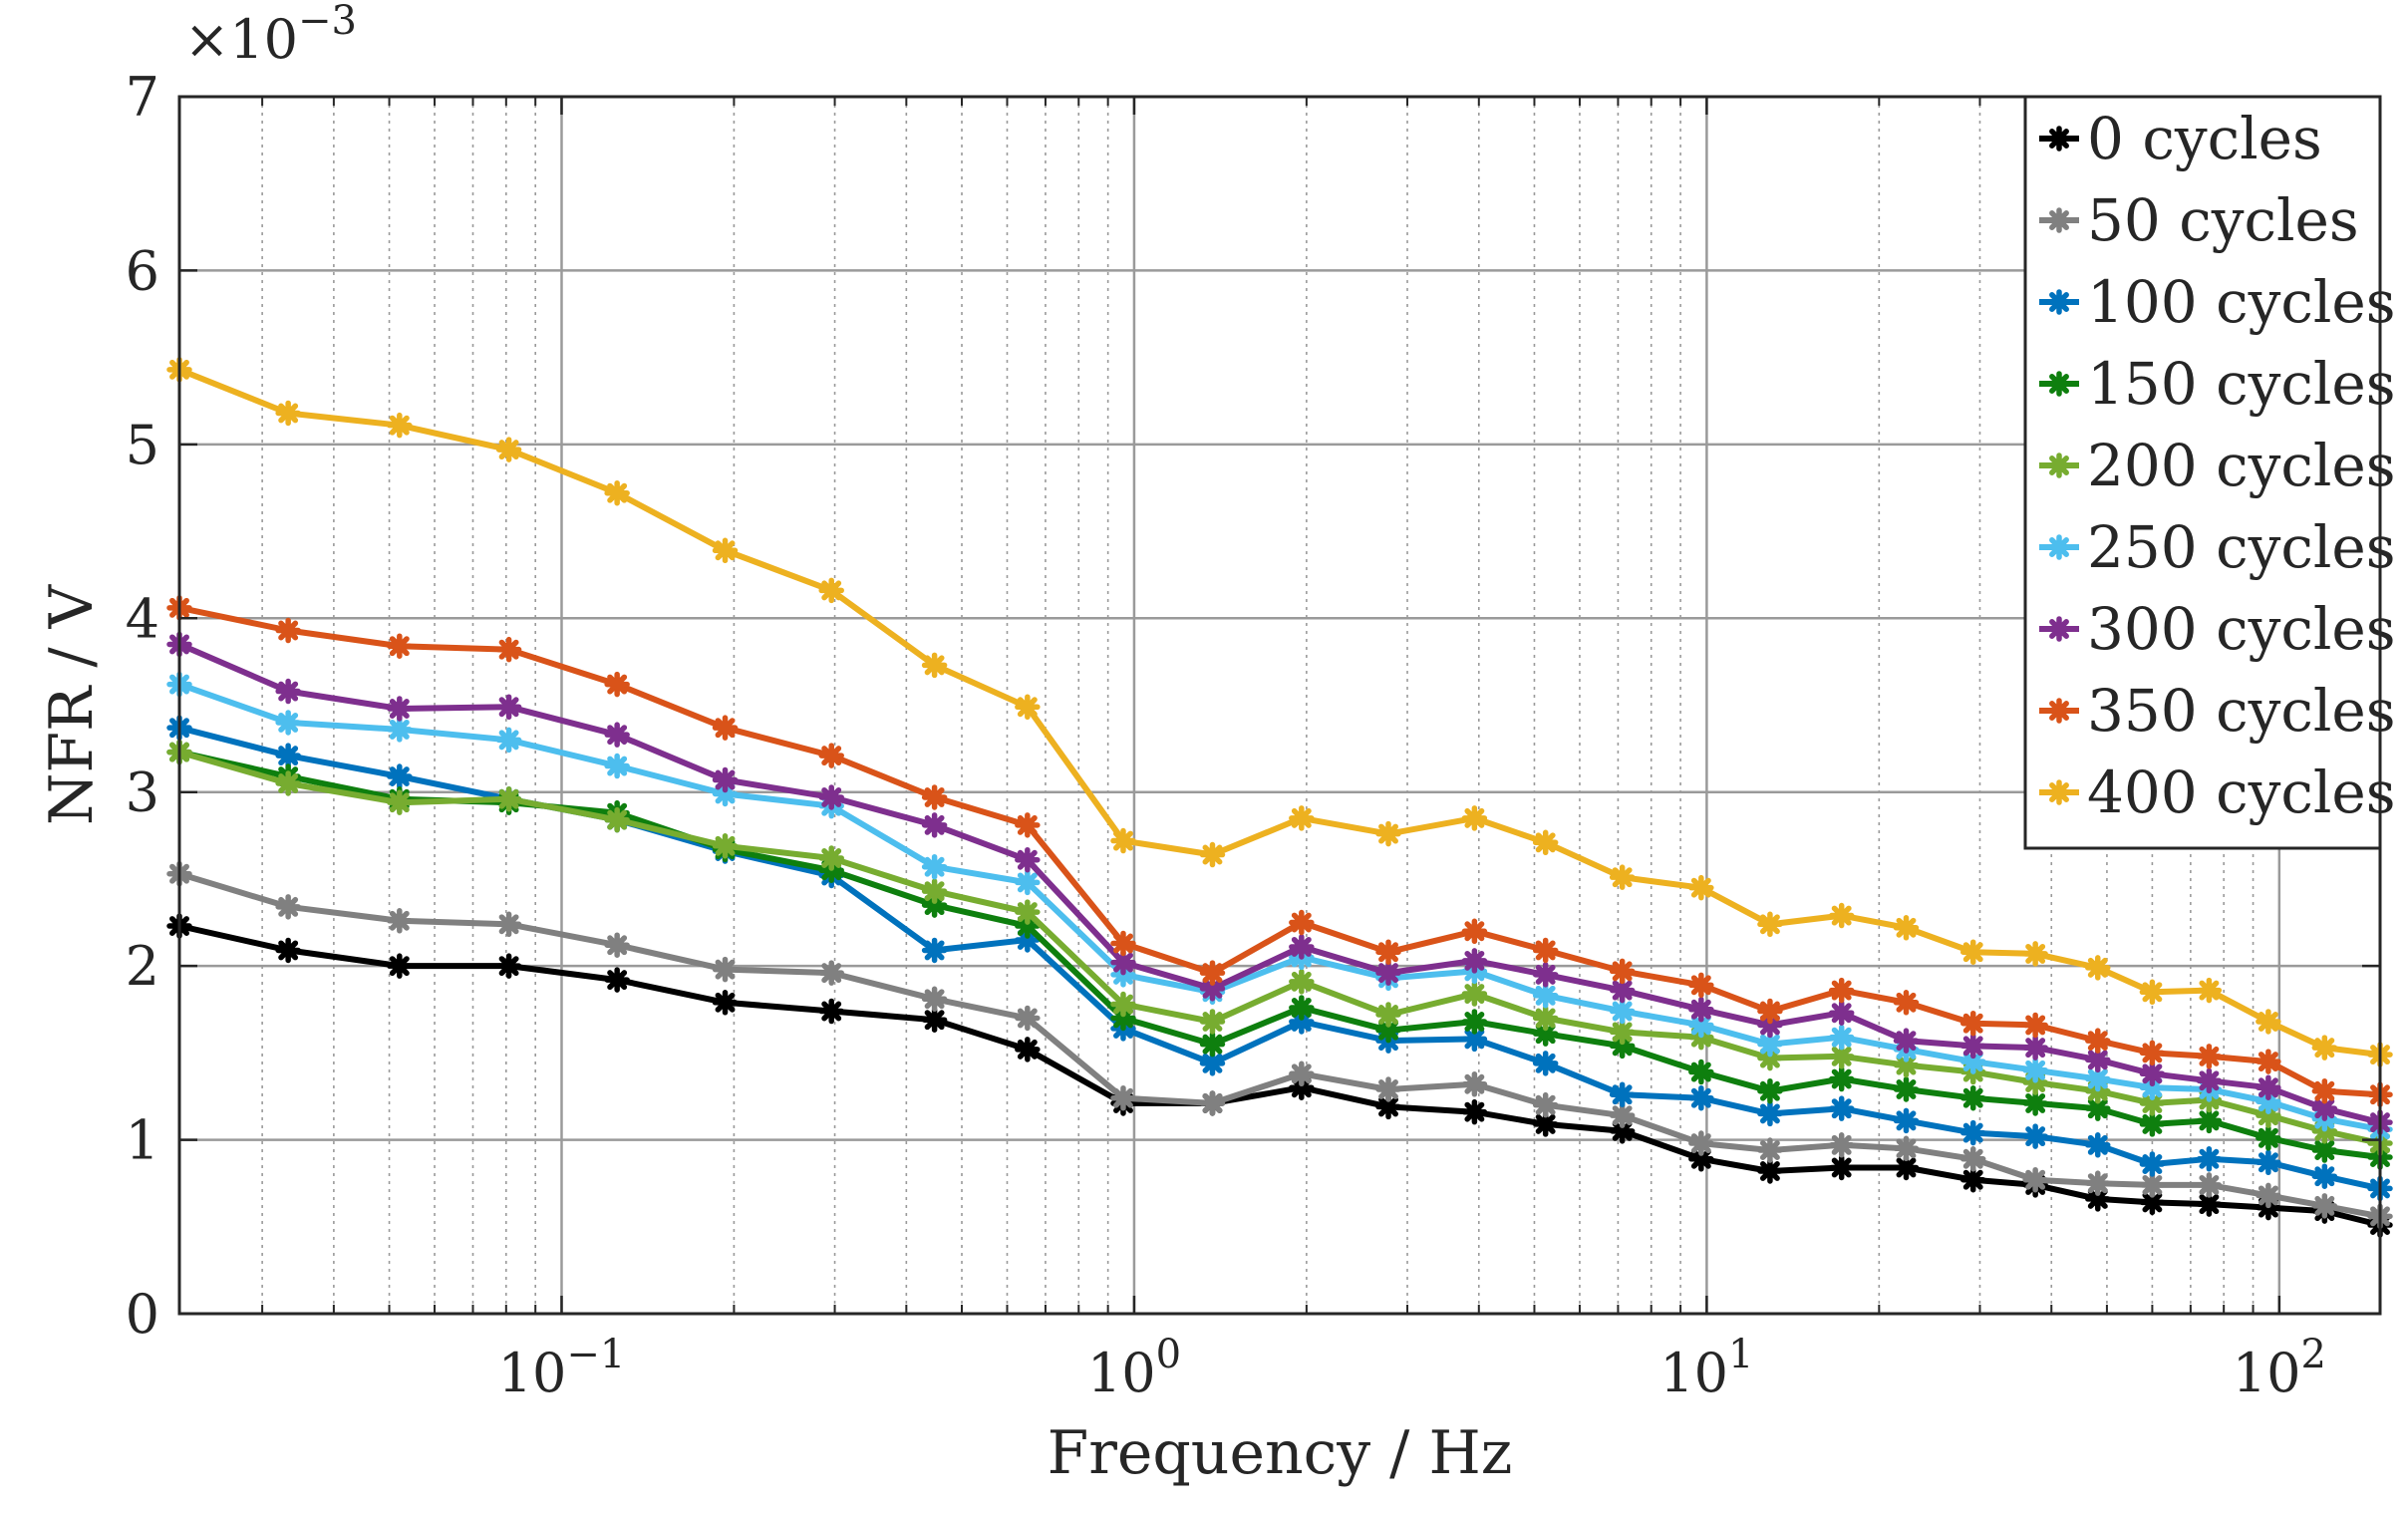 This screenshot has height=1515, width=2408. I want to click on y-axis-label: NFR / V, so click(72, 704).